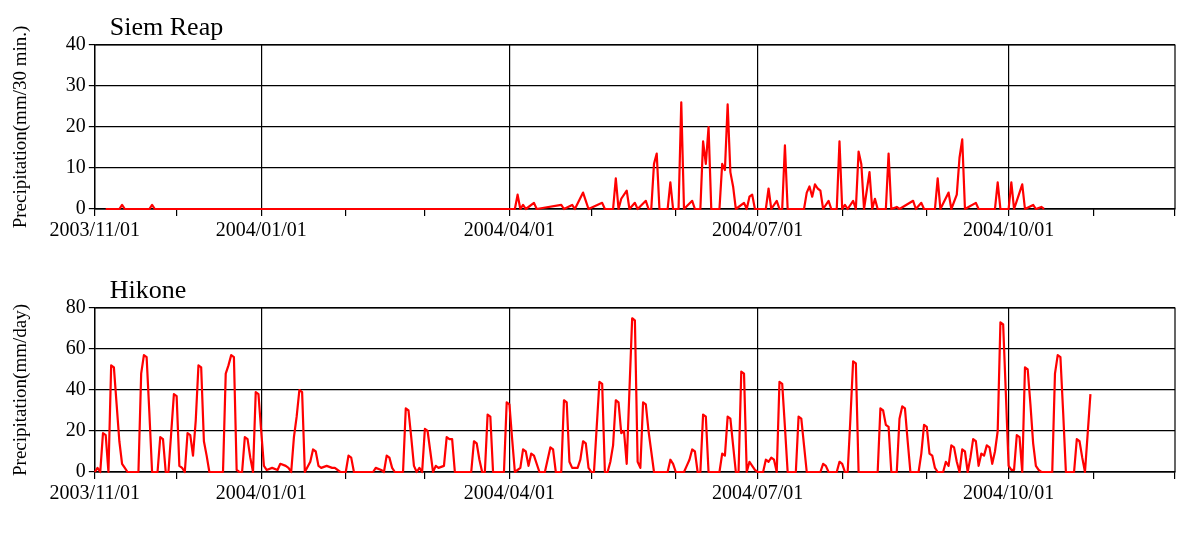 Image resolution: width=1179 pixels, height=539 pixels. Describe the element at coordinates (20, 127) in the screenshot. I see `y-axis-title: Precipitation(mm/30 min.)` at that location.